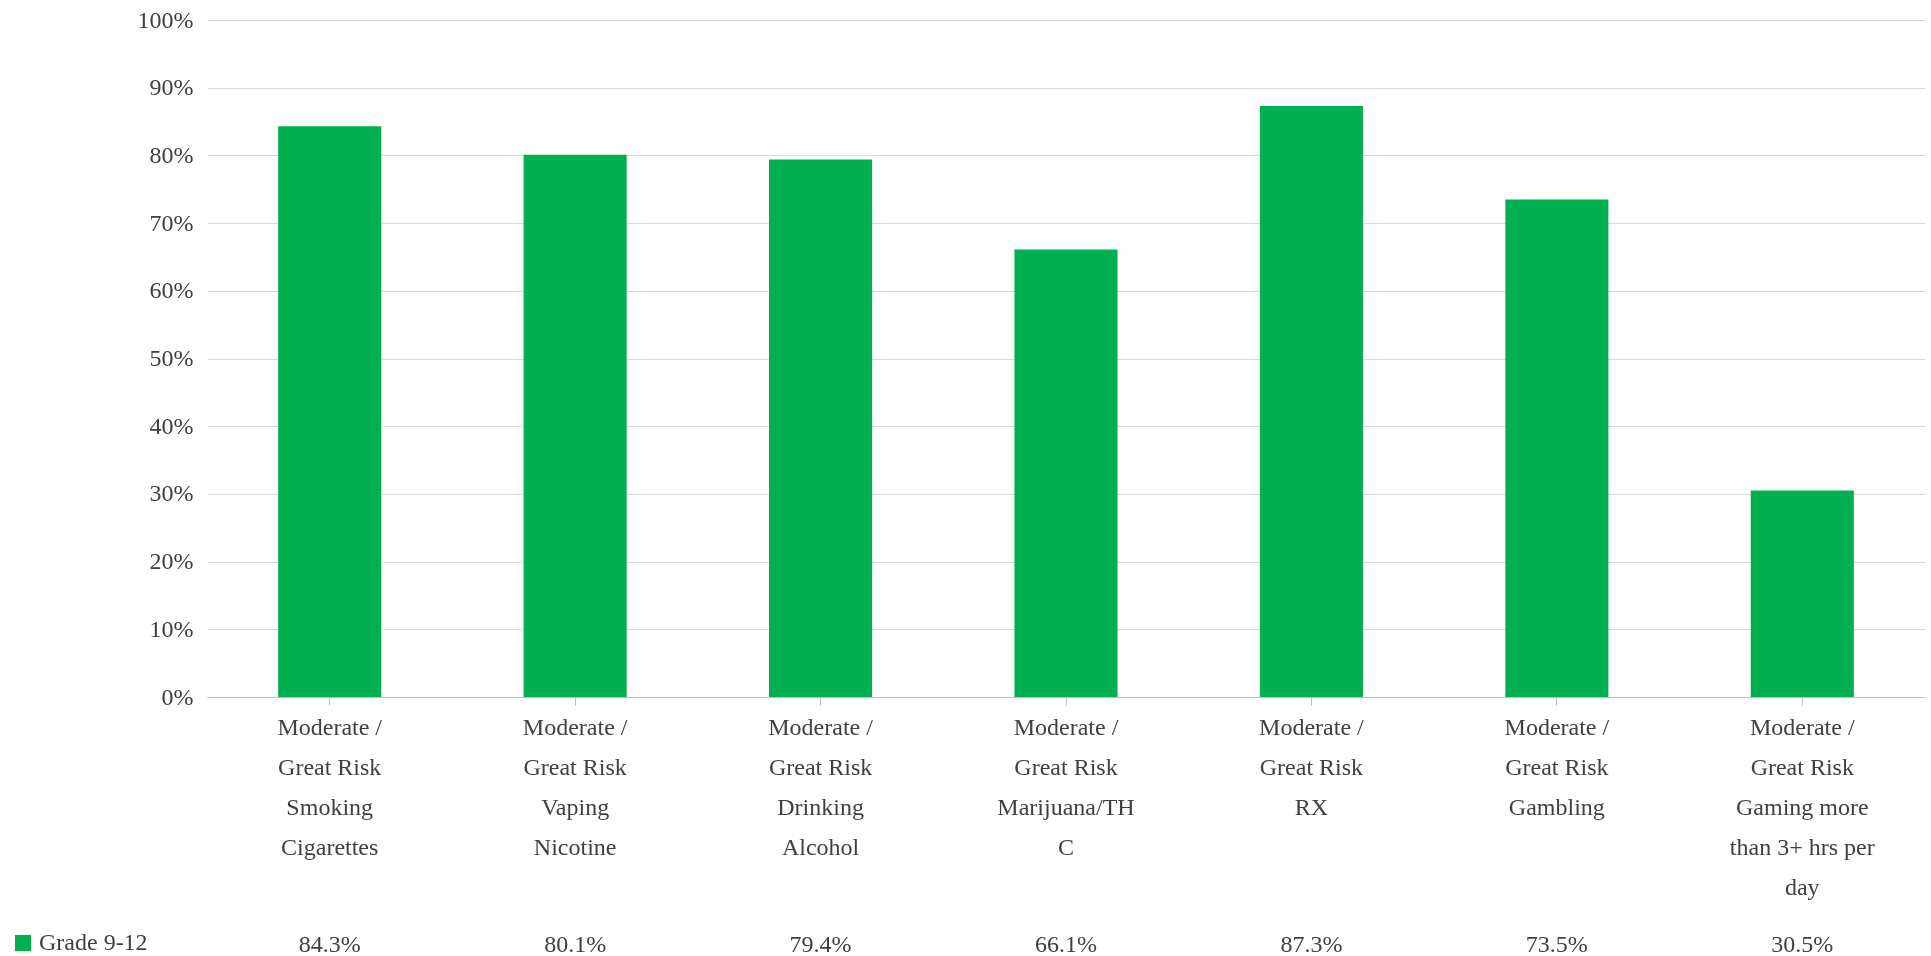 This screenshot has width=1931, height=956. What do you see at coordinates (1066, 943) in the screenshot?
I see `data-label: 66.1%` at bounding box center [1066, 943].